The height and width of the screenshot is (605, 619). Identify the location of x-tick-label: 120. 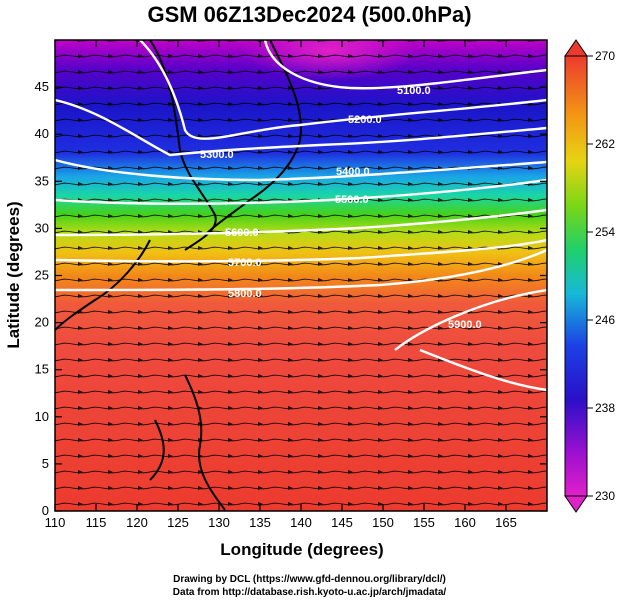
(137, 522).